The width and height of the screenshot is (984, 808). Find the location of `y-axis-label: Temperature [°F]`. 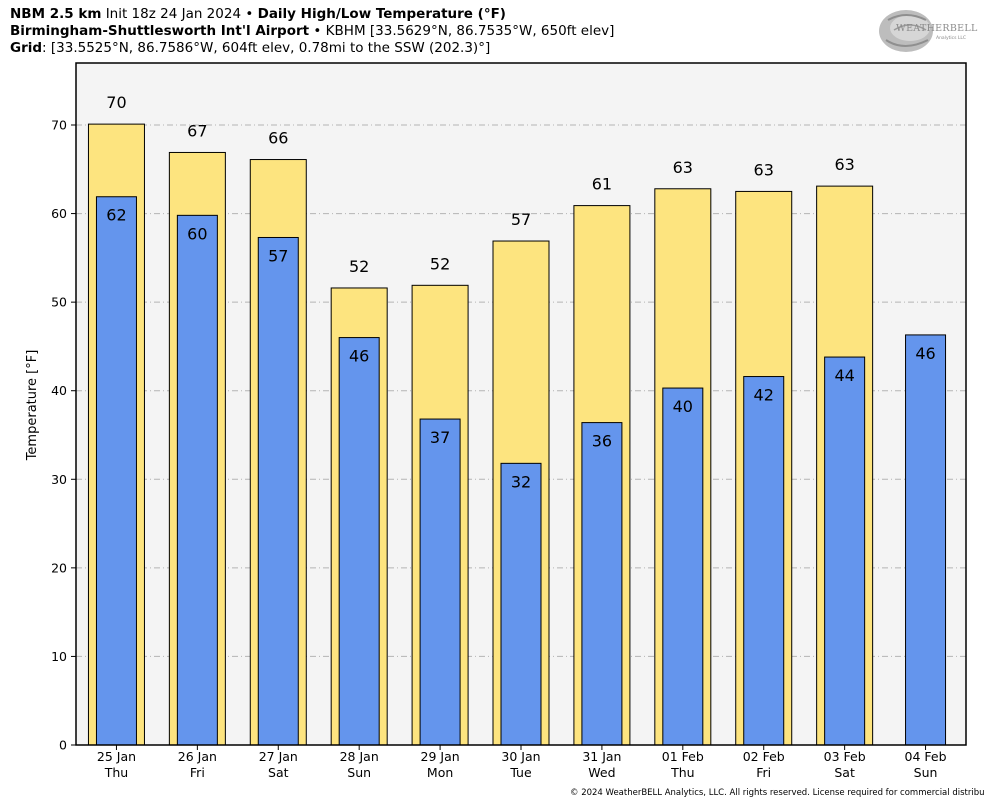

y-axis-label: Temperature [°F] is located at coordinates (32, 406).